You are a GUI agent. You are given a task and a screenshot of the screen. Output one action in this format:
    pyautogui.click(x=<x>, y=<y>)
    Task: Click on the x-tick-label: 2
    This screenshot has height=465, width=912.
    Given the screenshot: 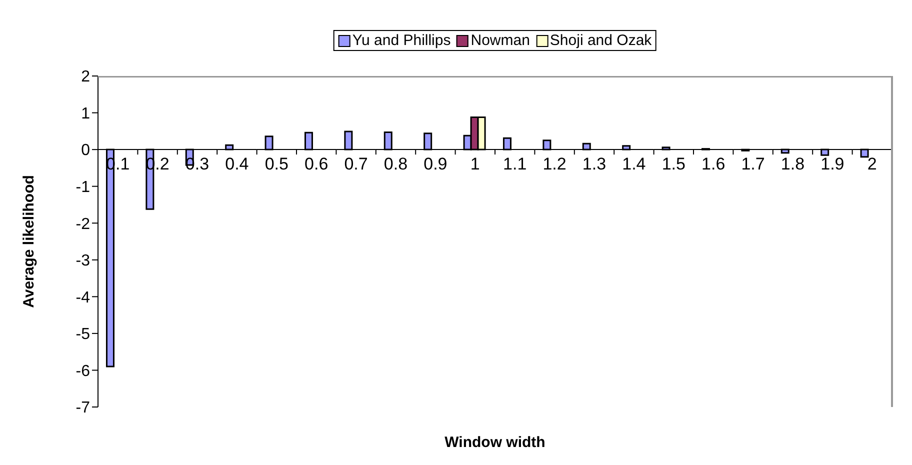 What is the action you would take?
    pyautogui.click(x=872, y=164)
    